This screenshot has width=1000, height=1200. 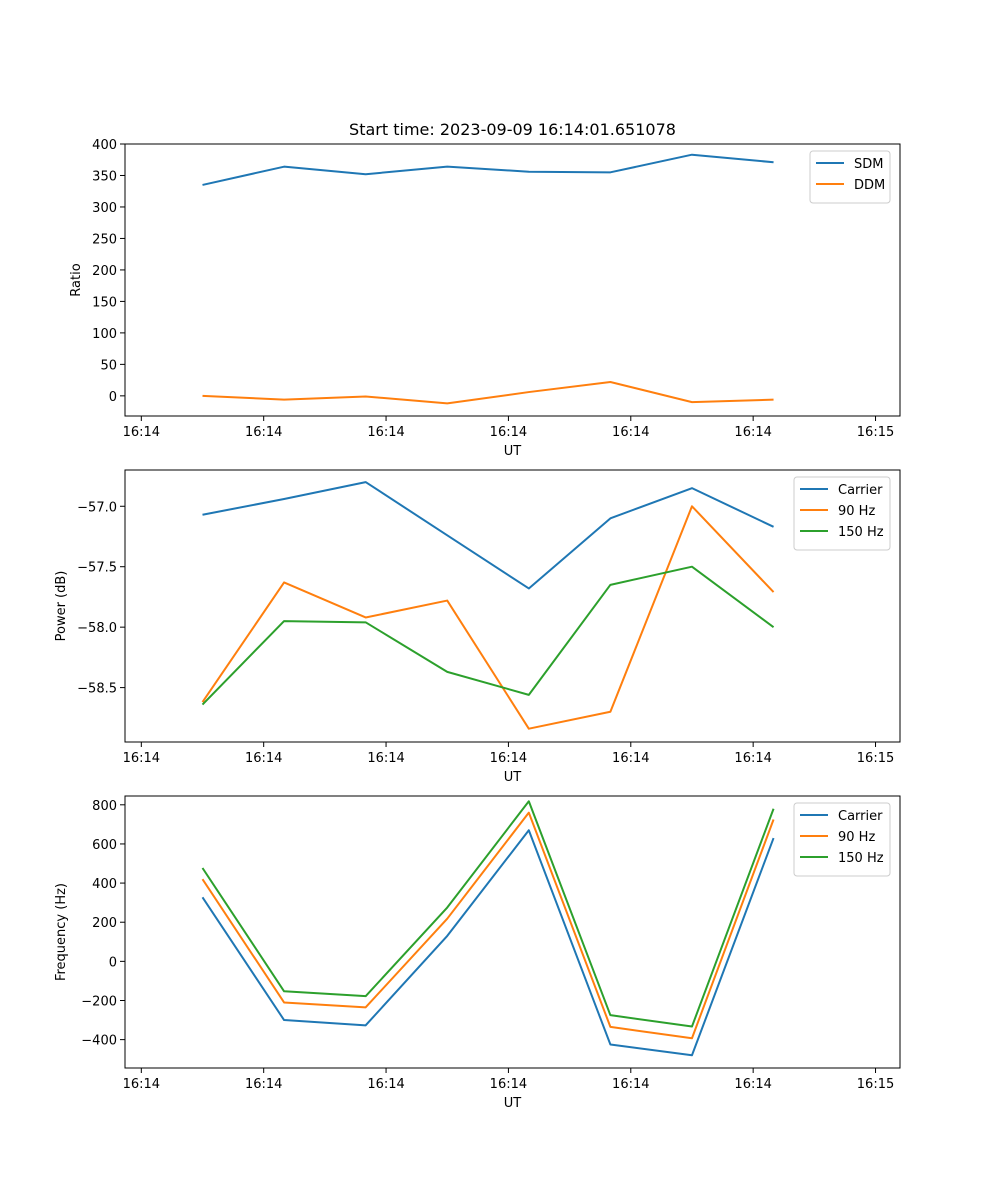 I want to click on y-tick-label: −57.0, so click(x=97, y=507).